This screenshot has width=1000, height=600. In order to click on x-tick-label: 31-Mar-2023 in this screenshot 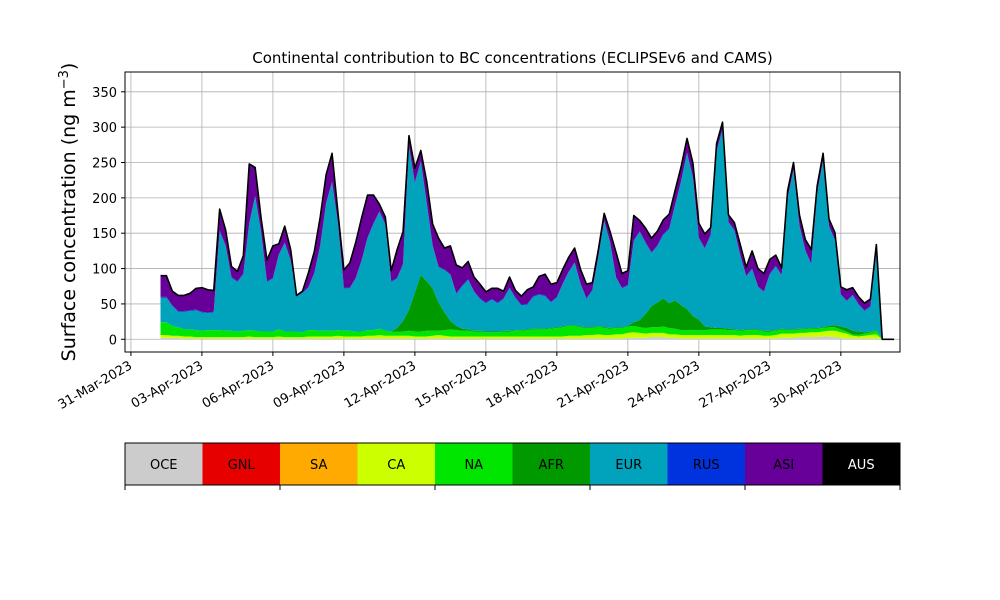, I will do `click(95, 385)`.